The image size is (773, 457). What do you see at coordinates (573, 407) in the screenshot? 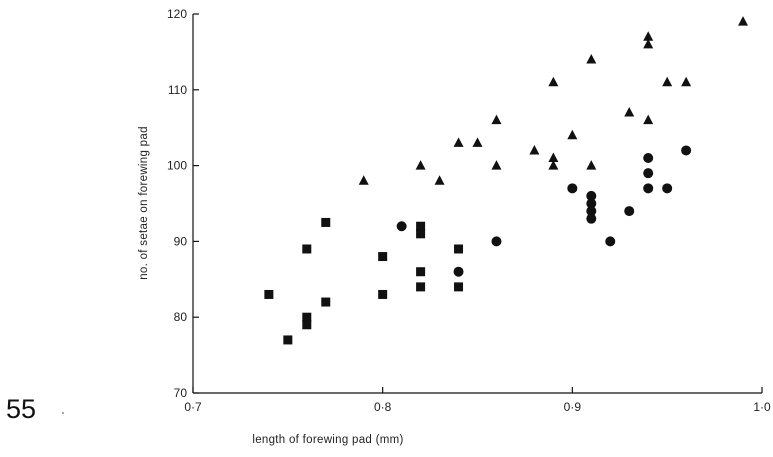
I see `x-tick-label: 0·9` at bounding box center [573, 407].